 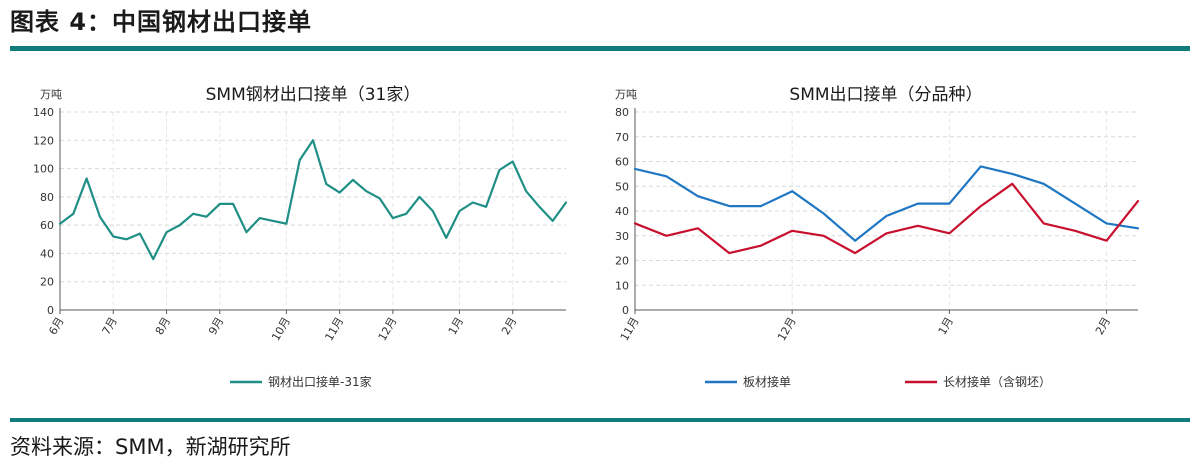 What do you see at coordinates (600, 48) in the screenshot?
I see `top-divider` at bounding box center [600, 48].